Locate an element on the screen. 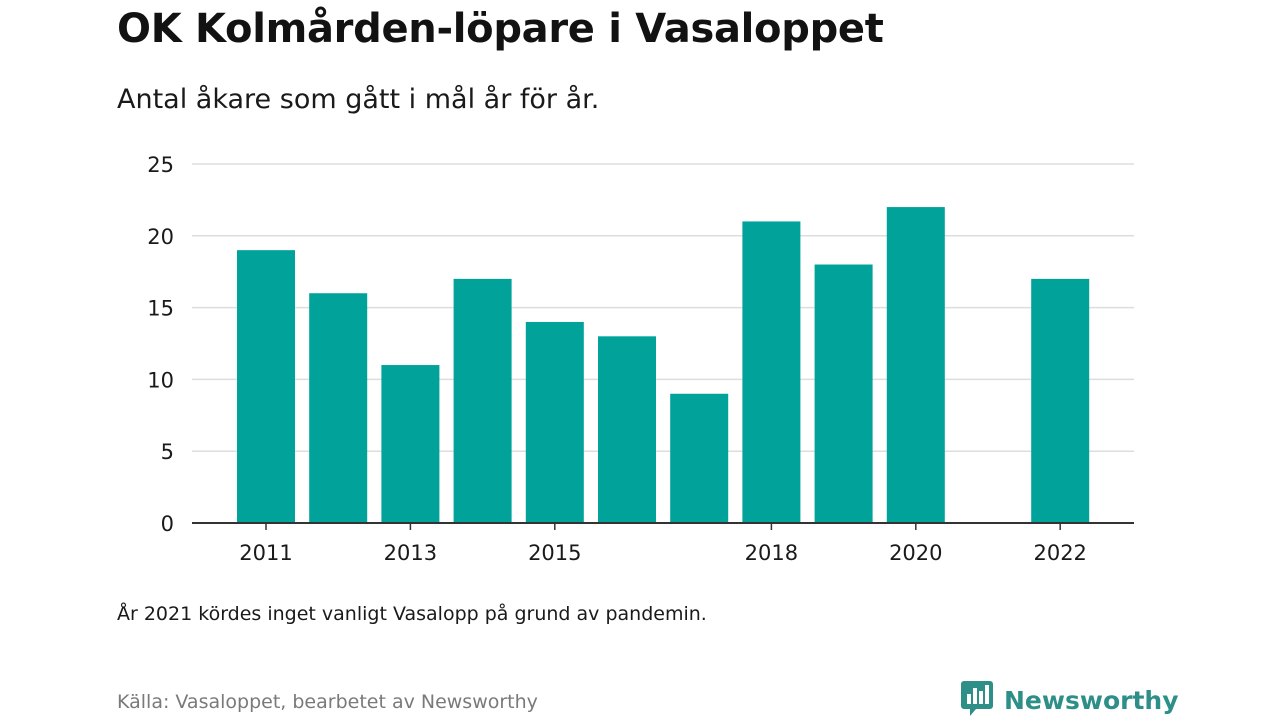  x-tick-label: 2020 is located at coordinates (915, 553).